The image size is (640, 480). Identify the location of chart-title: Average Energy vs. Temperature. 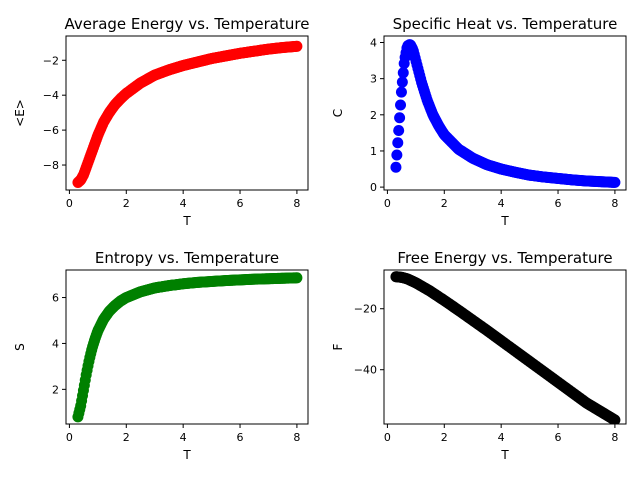
(187, 24).